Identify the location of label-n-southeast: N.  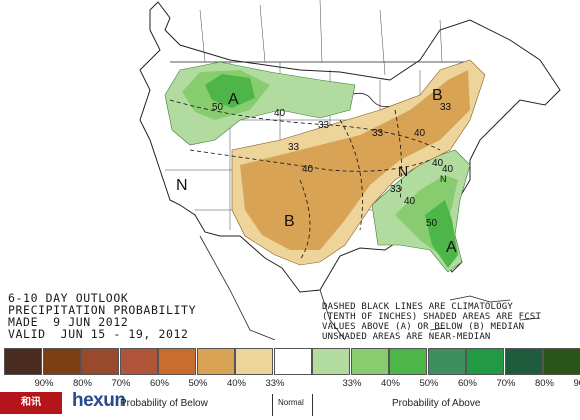
(443, 179).